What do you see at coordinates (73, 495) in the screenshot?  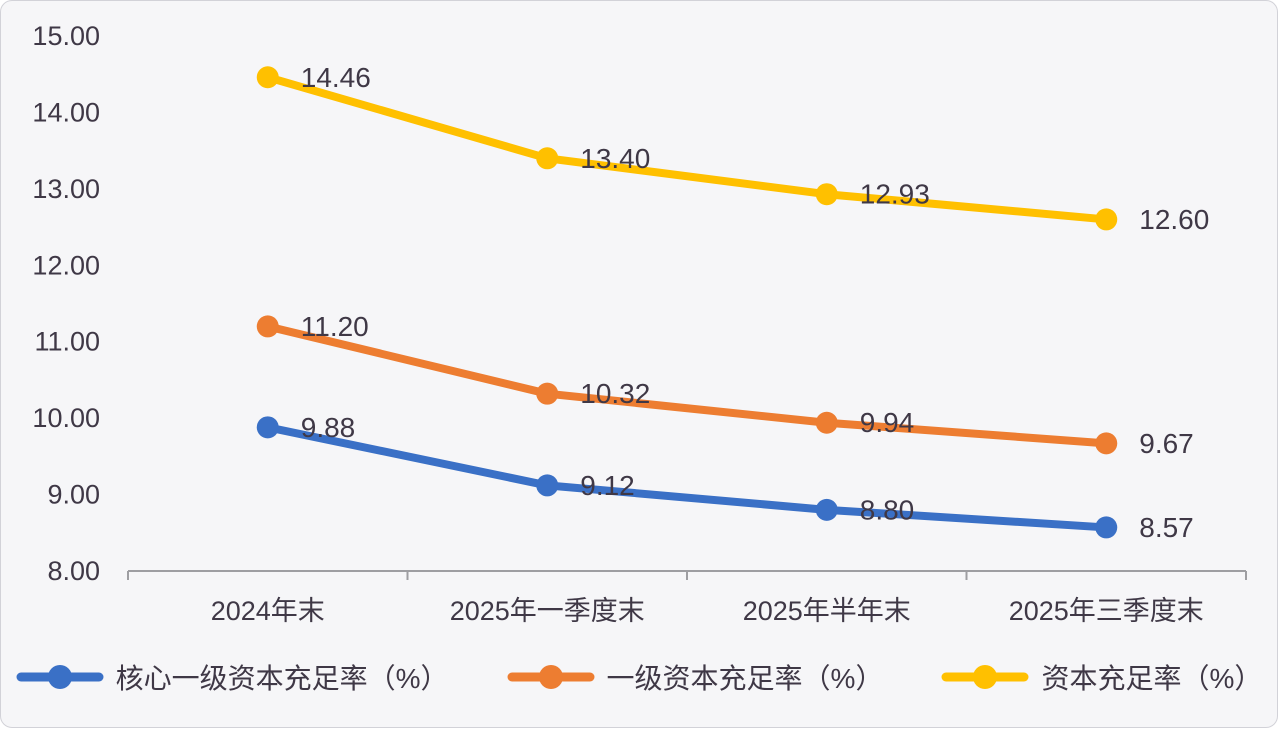 I see `y-axis-tick-label: 9.00` at bounding box center [73, 495].